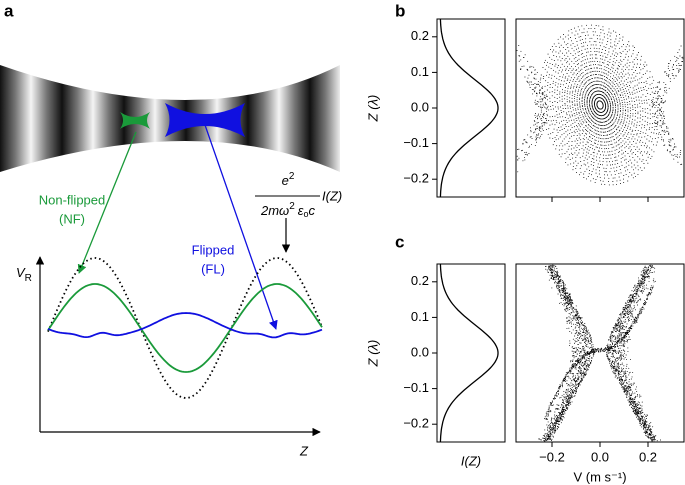 The height and width of the screenshot is (485, 685). I want to click on numerator: e2, so click(288, 180).